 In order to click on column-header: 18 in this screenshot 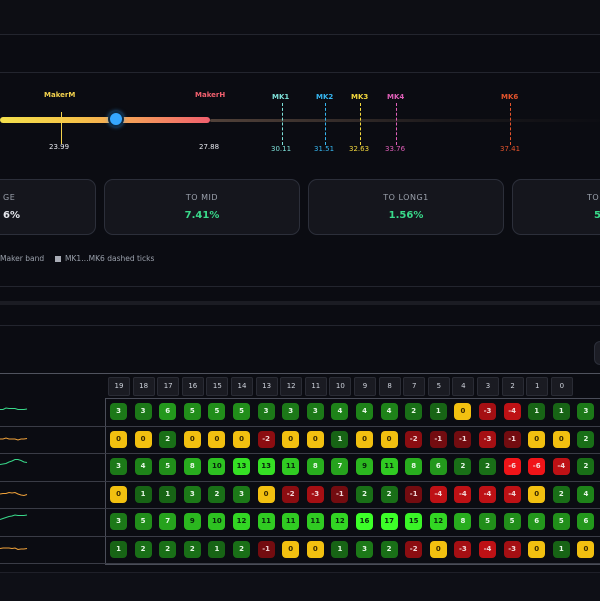, I will do `click(143, 386)`.